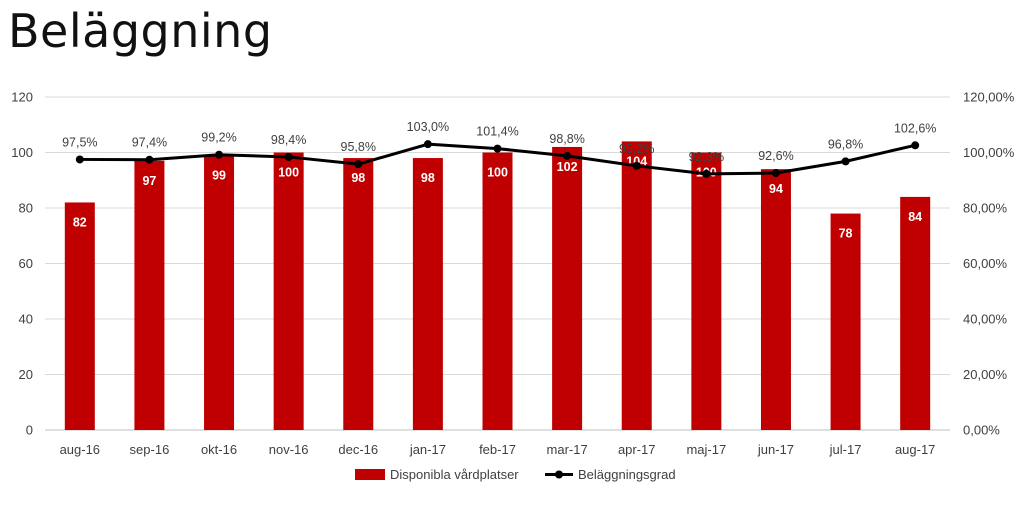 This screenshot has height=512, width=1023. What do you see at coordinates (985, 263) in the screenshot?
I see `right-tick-label: 60,00%` at bounding box center [985, 263].